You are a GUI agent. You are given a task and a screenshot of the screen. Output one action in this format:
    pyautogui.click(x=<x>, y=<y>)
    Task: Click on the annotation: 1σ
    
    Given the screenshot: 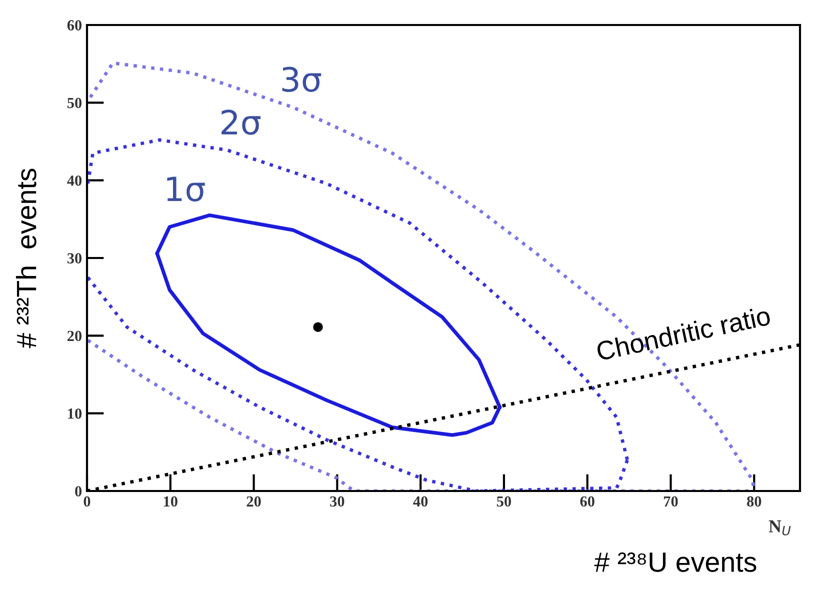 What is the action you would take?
    pyautogui.click(x=186, y=189)
    